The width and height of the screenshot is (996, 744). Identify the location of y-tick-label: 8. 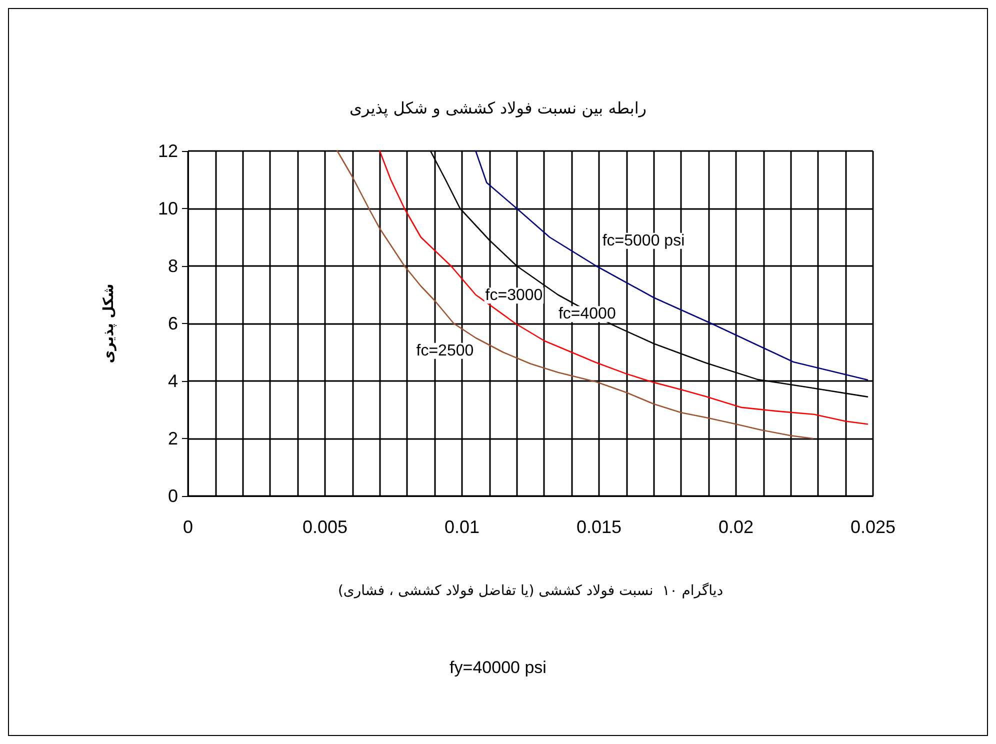
(173, 266).